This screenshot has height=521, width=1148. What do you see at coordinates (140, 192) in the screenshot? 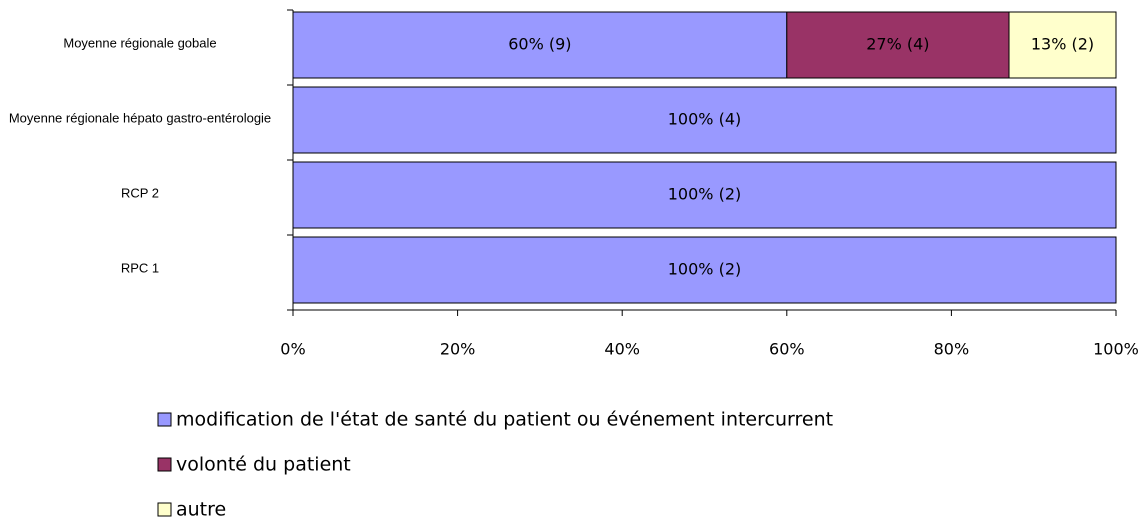
I see `category-label: RCP 2` at bounding box center [140, 192].